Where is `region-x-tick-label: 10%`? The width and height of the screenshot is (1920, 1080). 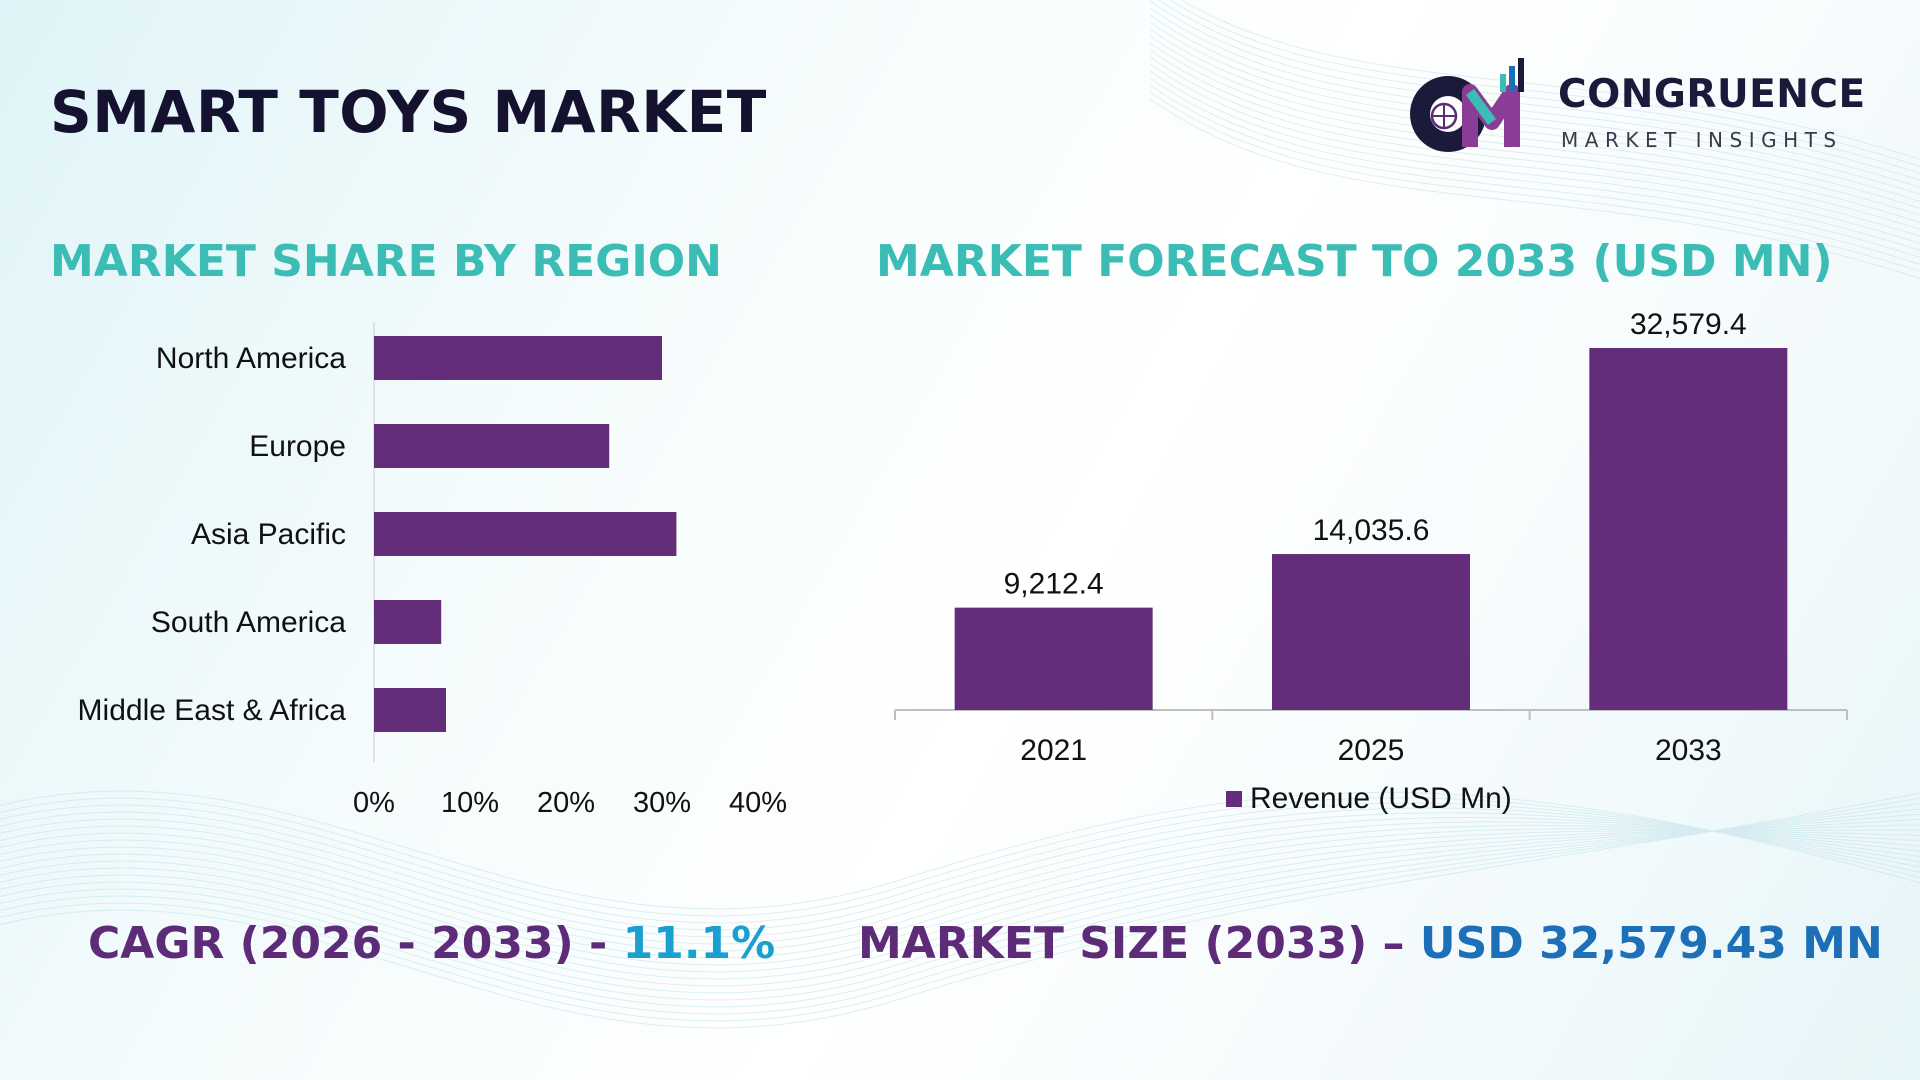 region-x-tick-label: 10% is located at coordinates (470, 803).